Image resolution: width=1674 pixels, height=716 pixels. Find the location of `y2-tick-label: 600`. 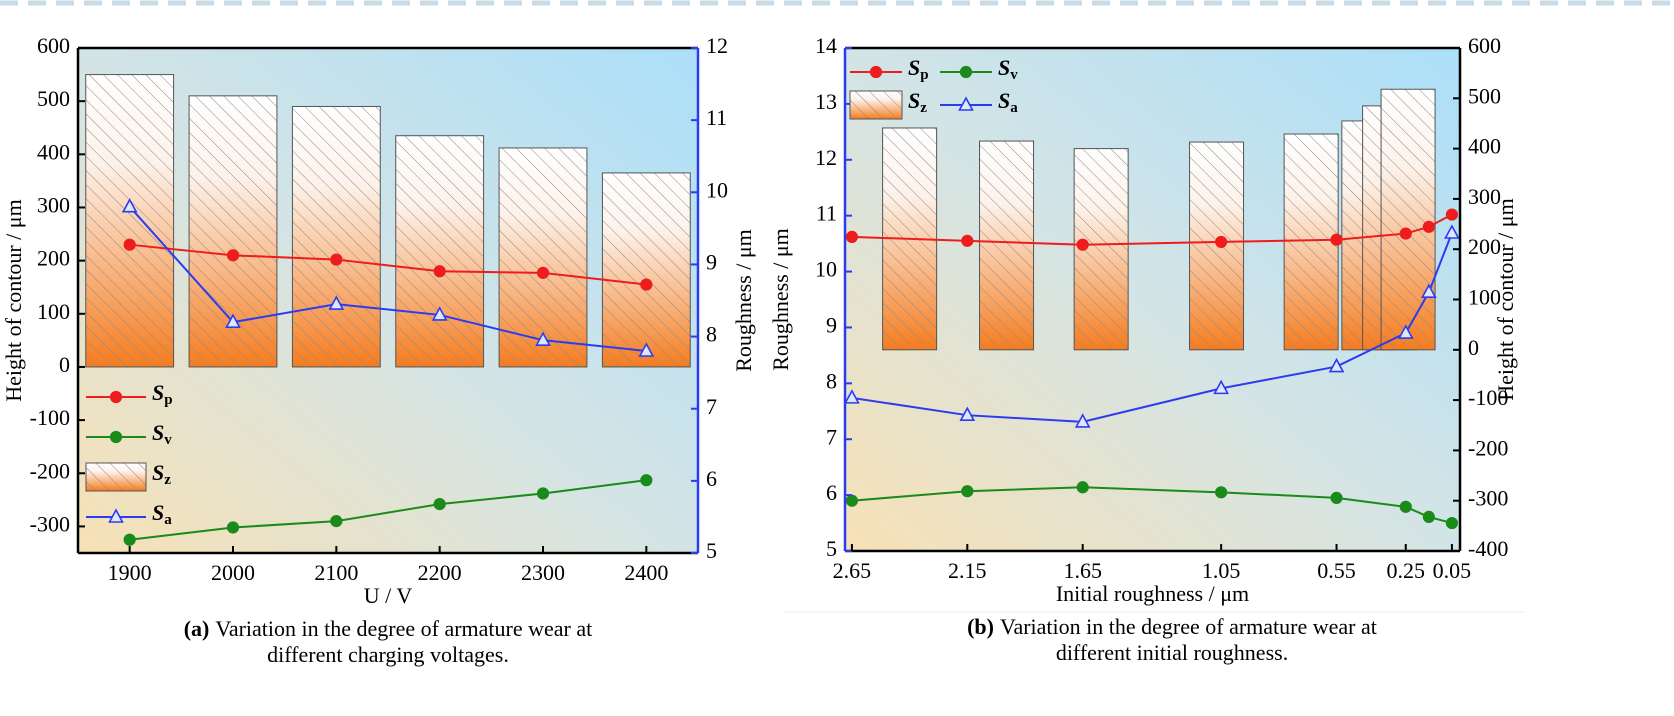

y2-tick-label: 600 is located at coordinates (1484, 45).